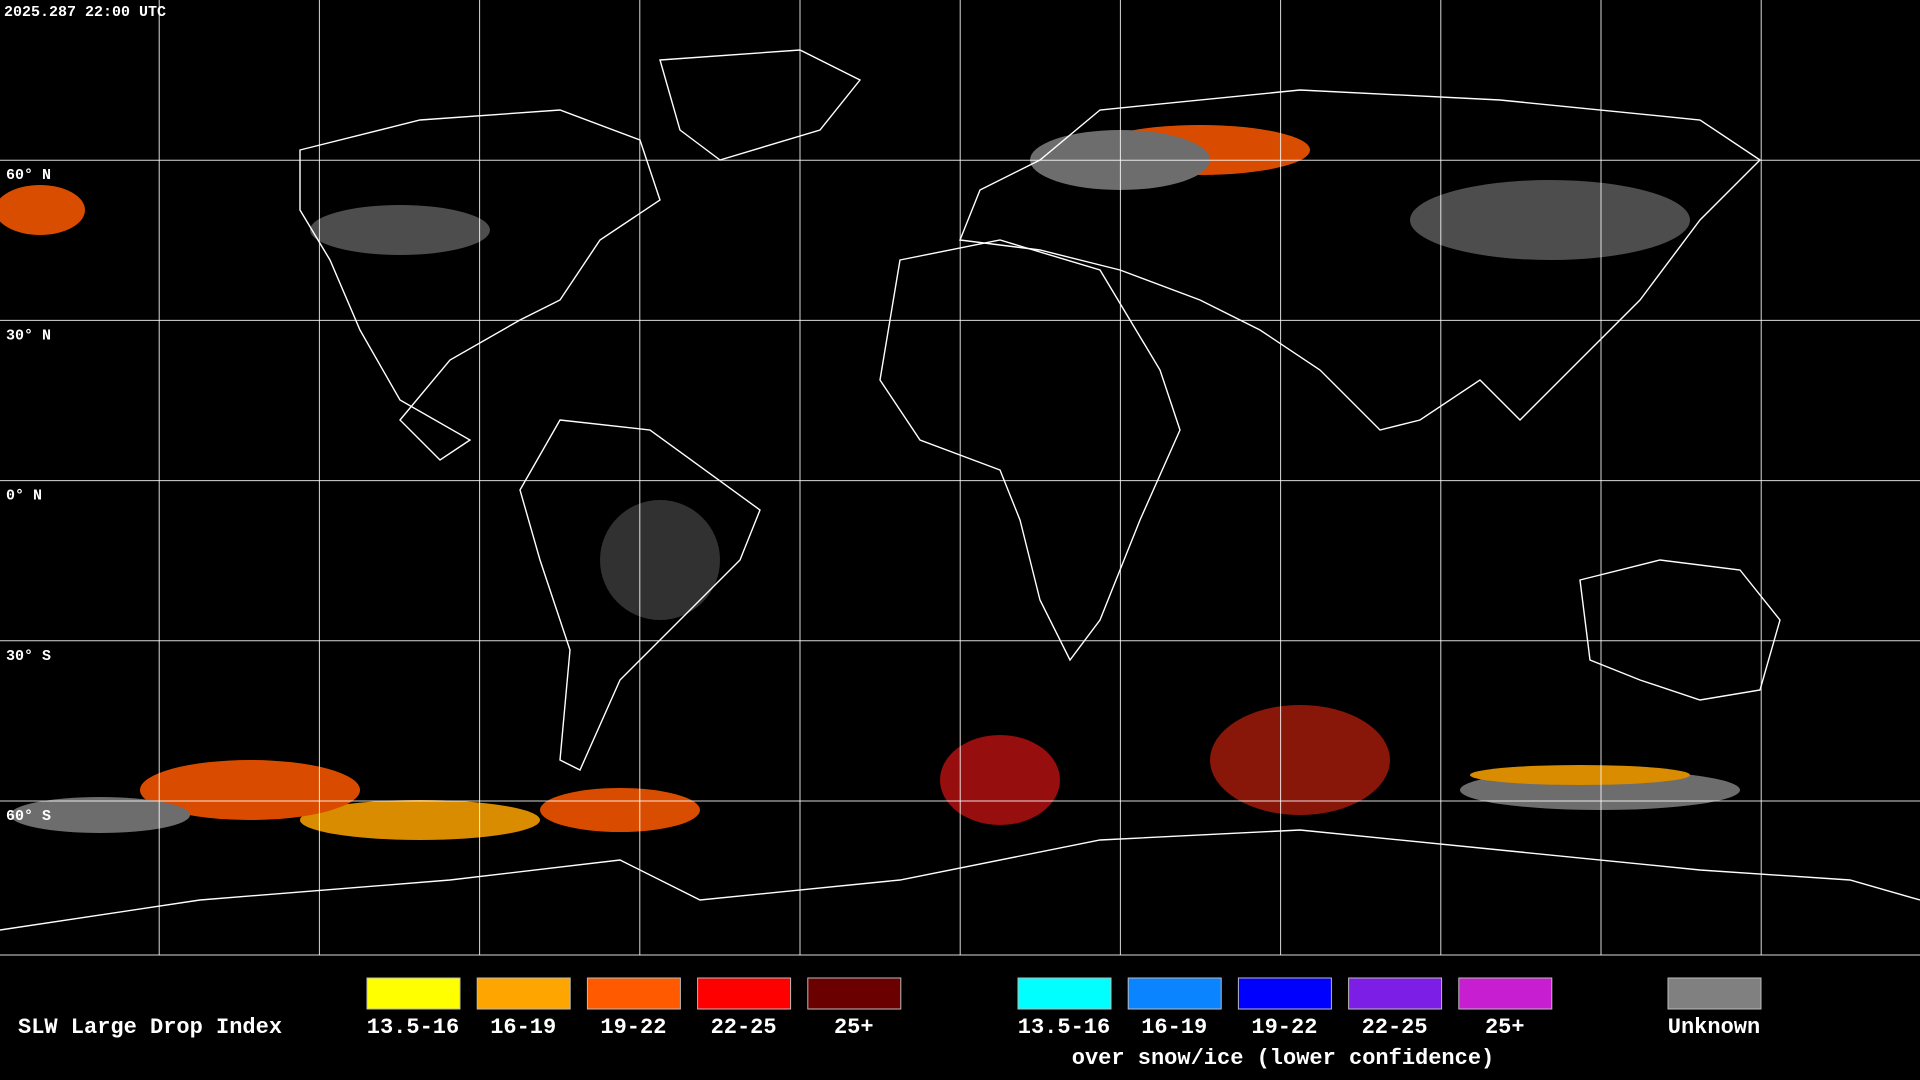 The width and height of the screenshot is (1920, 1080). Describe the element at coordinates (28, 175) in the screenshot. I see `lat-label: 60° N` at that location.